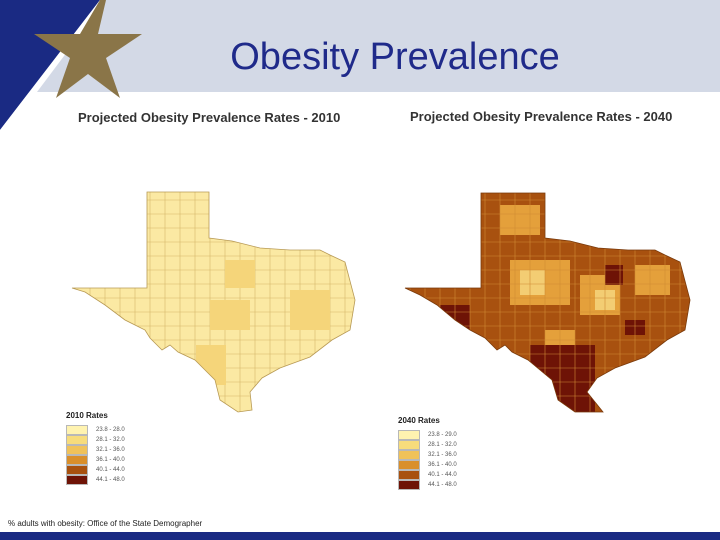  Describe the element at coordinates (458, 445) in the screenshot. I see `legend-2040-row: 28.1 - 32.0` at that location.